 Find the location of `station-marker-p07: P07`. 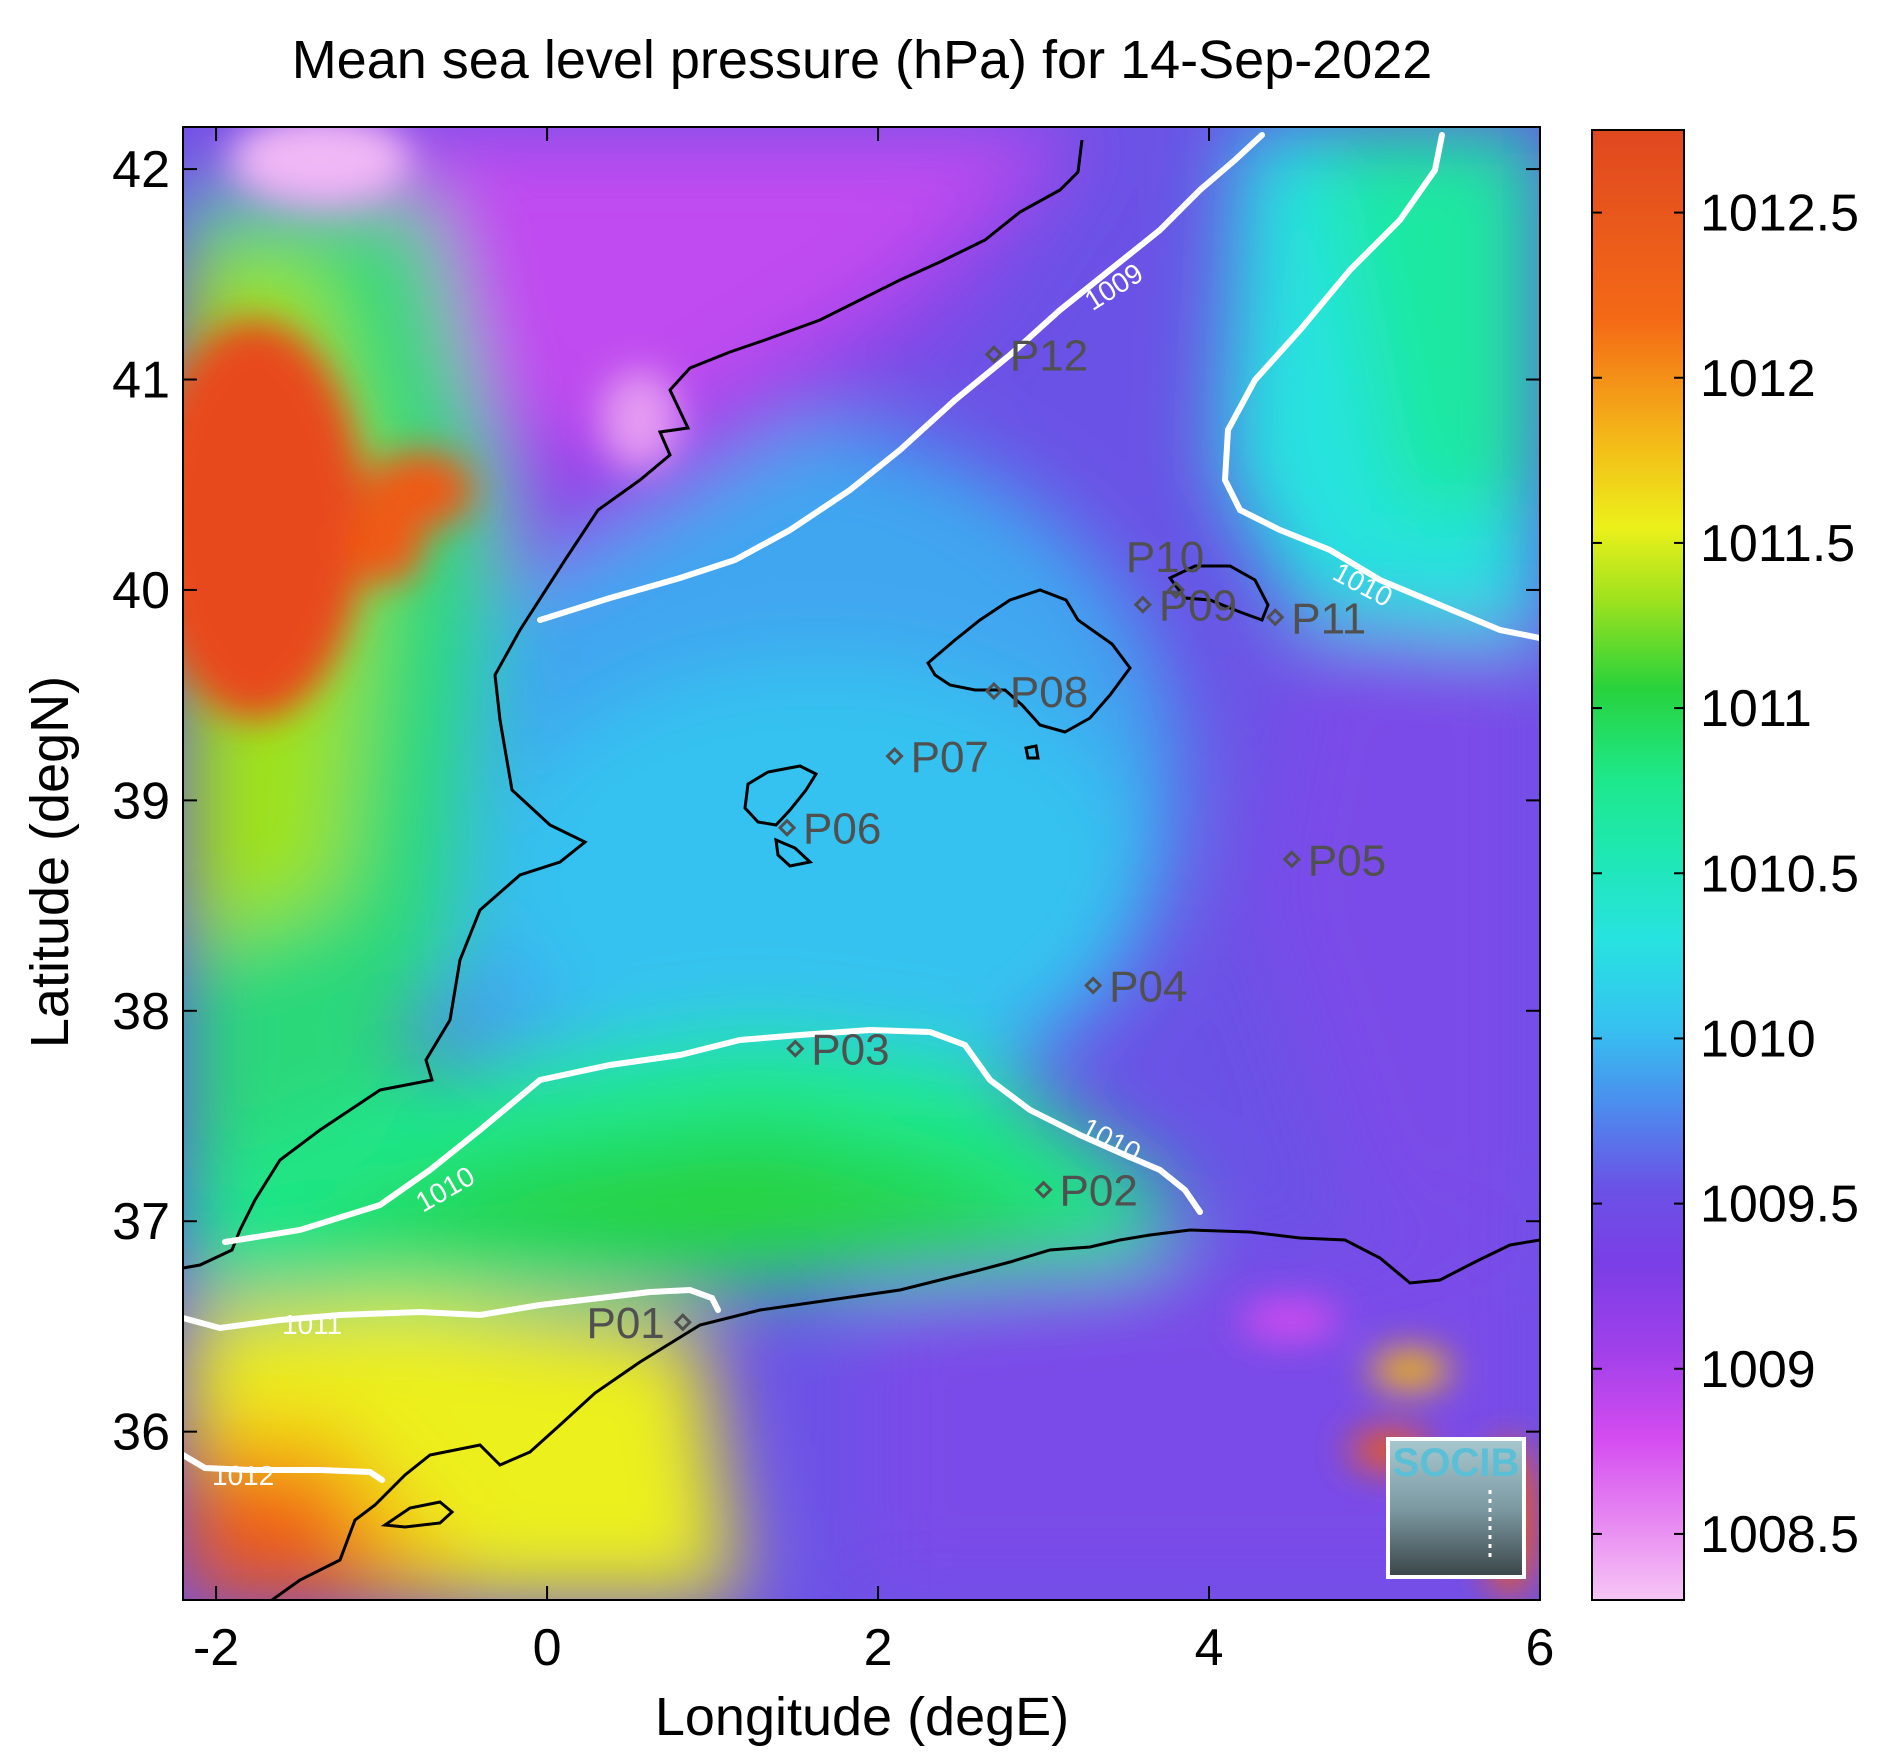

station-marker-p07: P07 is located at coordinates (937, 757).